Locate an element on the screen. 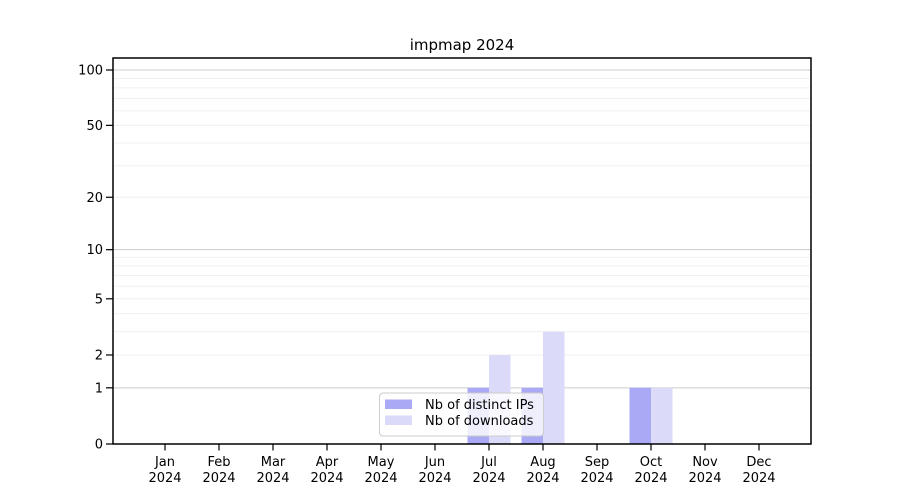 The image size is (900, 500). y-tick-label: 1 is located at coordinates (99, 388).